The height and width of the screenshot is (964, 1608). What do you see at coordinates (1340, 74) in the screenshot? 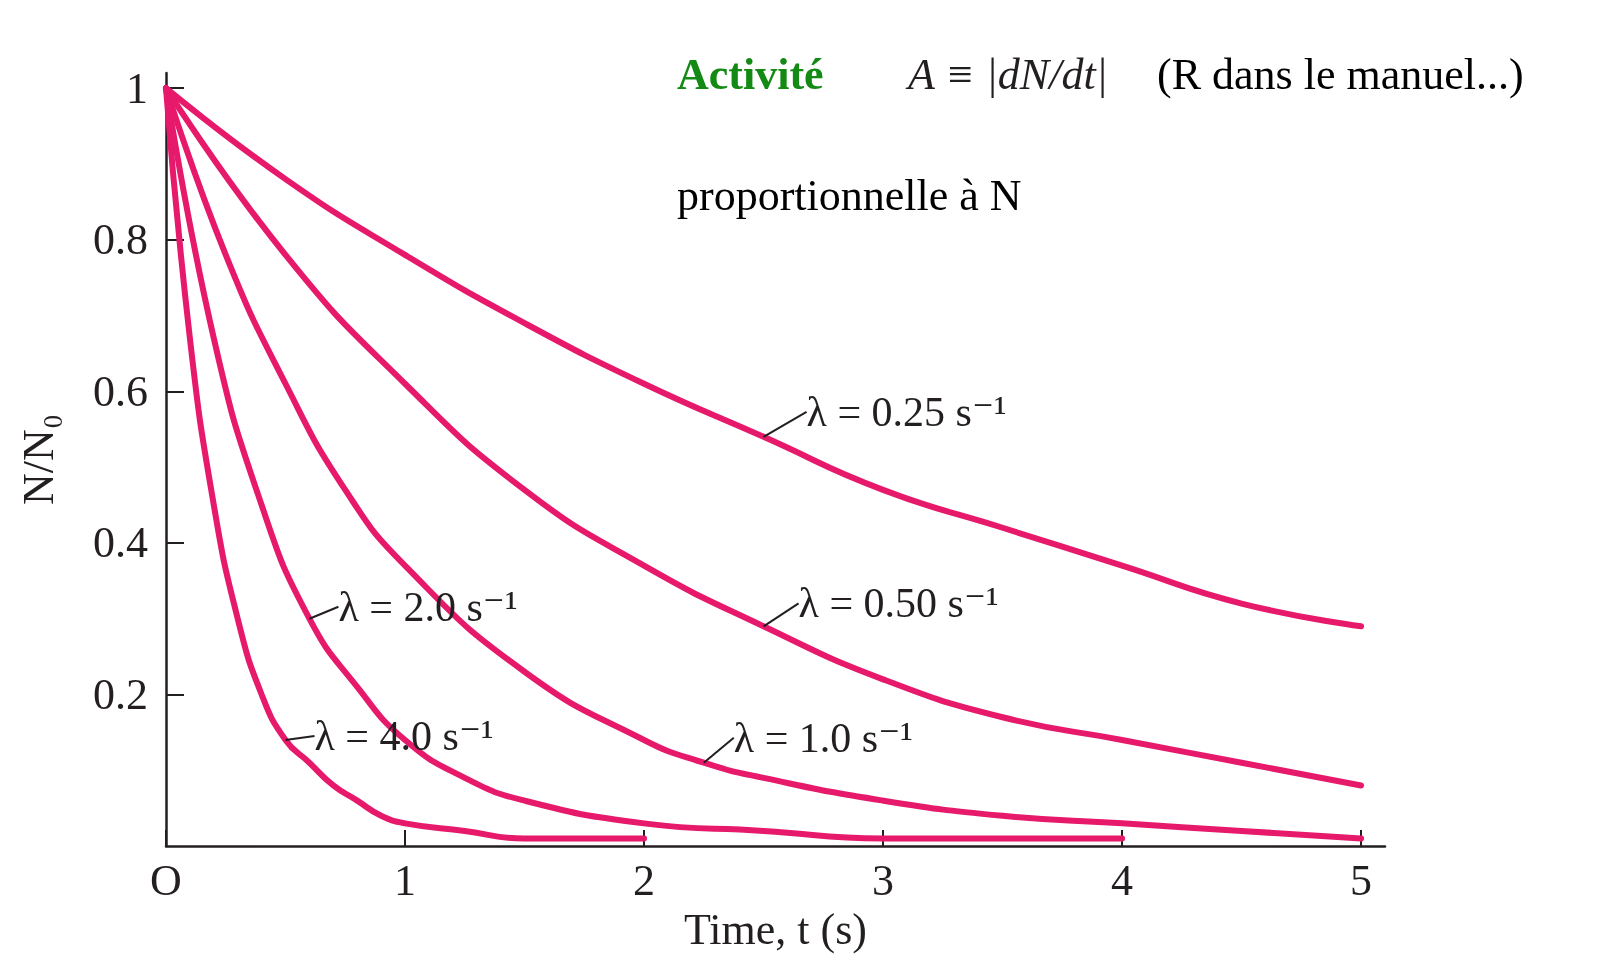
I see `annotation: (R dans le manuel...)` at bounding box center [1340, 74].